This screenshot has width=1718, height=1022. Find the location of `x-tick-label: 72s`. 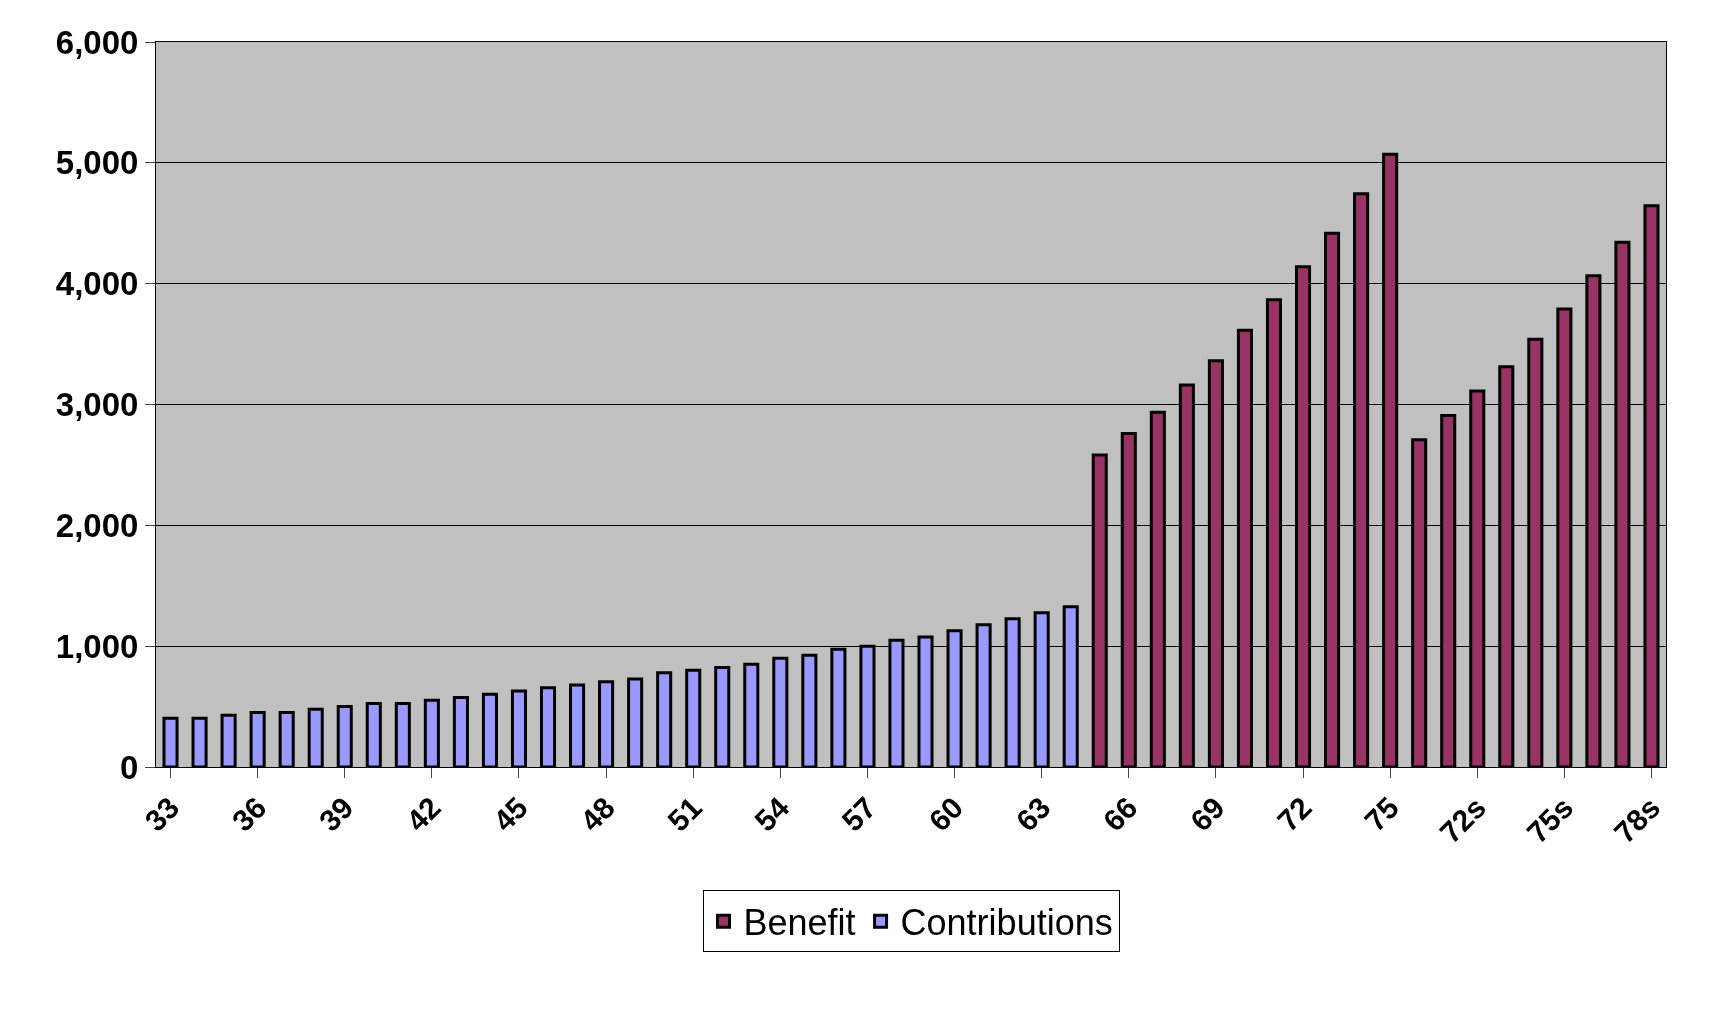

x-tick-label: 72s is located at coordinates (1463, 820).